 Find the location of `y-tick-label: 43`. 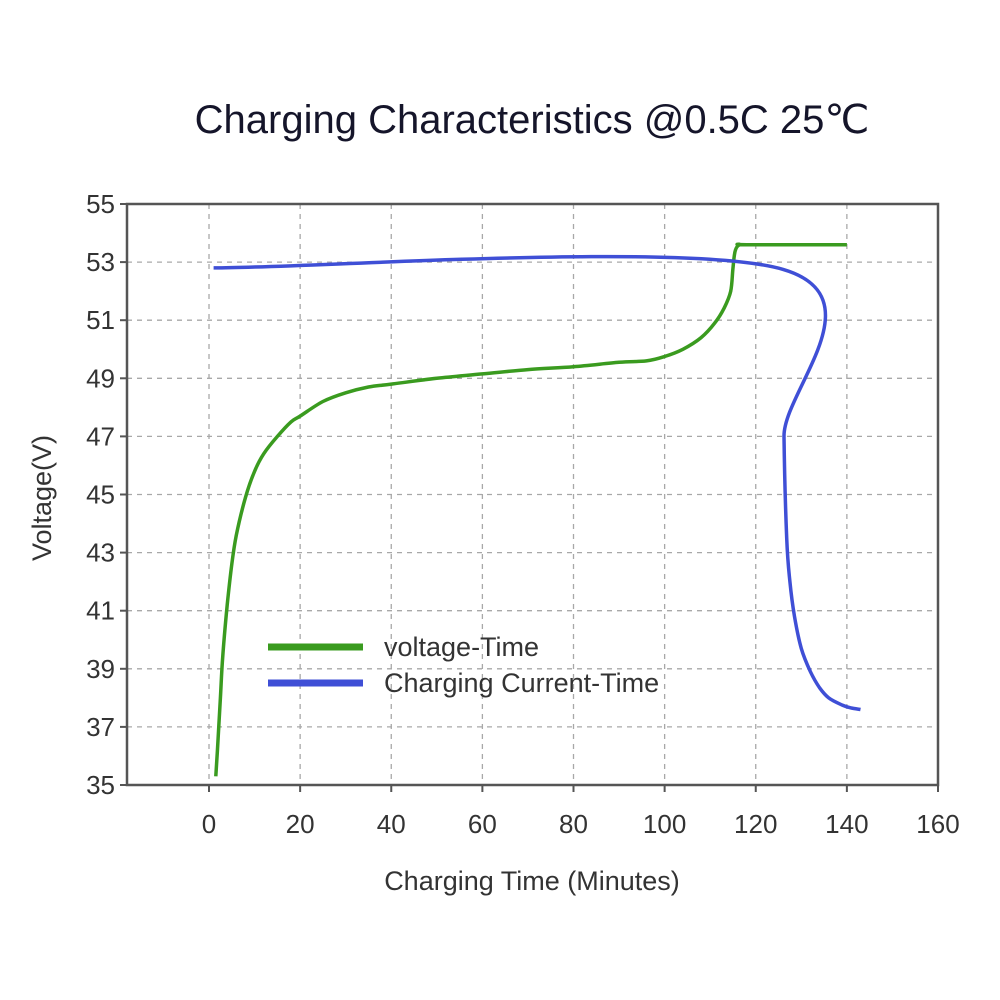

y-tick-label: 43 is located at coordinates (100, 553).